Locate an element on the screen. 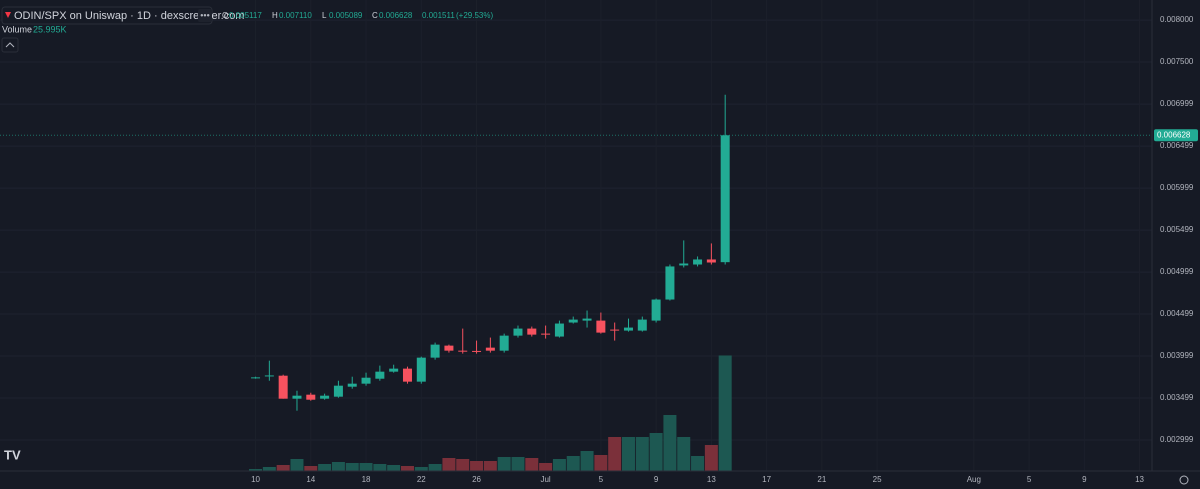 This screenshot has height=489, width=1200. y-tick-label: 0.008000 is located at coordinates (1177, 19).